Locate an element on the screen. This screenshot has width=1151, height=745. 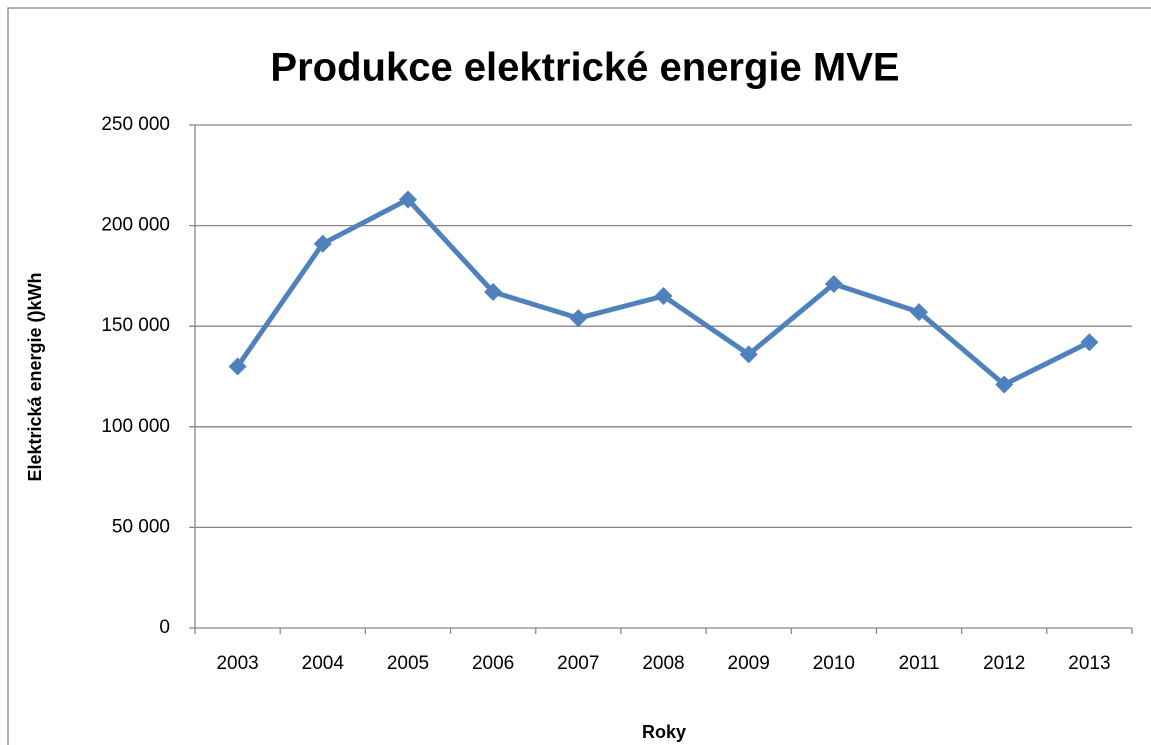
x-tick-label: 2005 is located at coordinates (408, 663).